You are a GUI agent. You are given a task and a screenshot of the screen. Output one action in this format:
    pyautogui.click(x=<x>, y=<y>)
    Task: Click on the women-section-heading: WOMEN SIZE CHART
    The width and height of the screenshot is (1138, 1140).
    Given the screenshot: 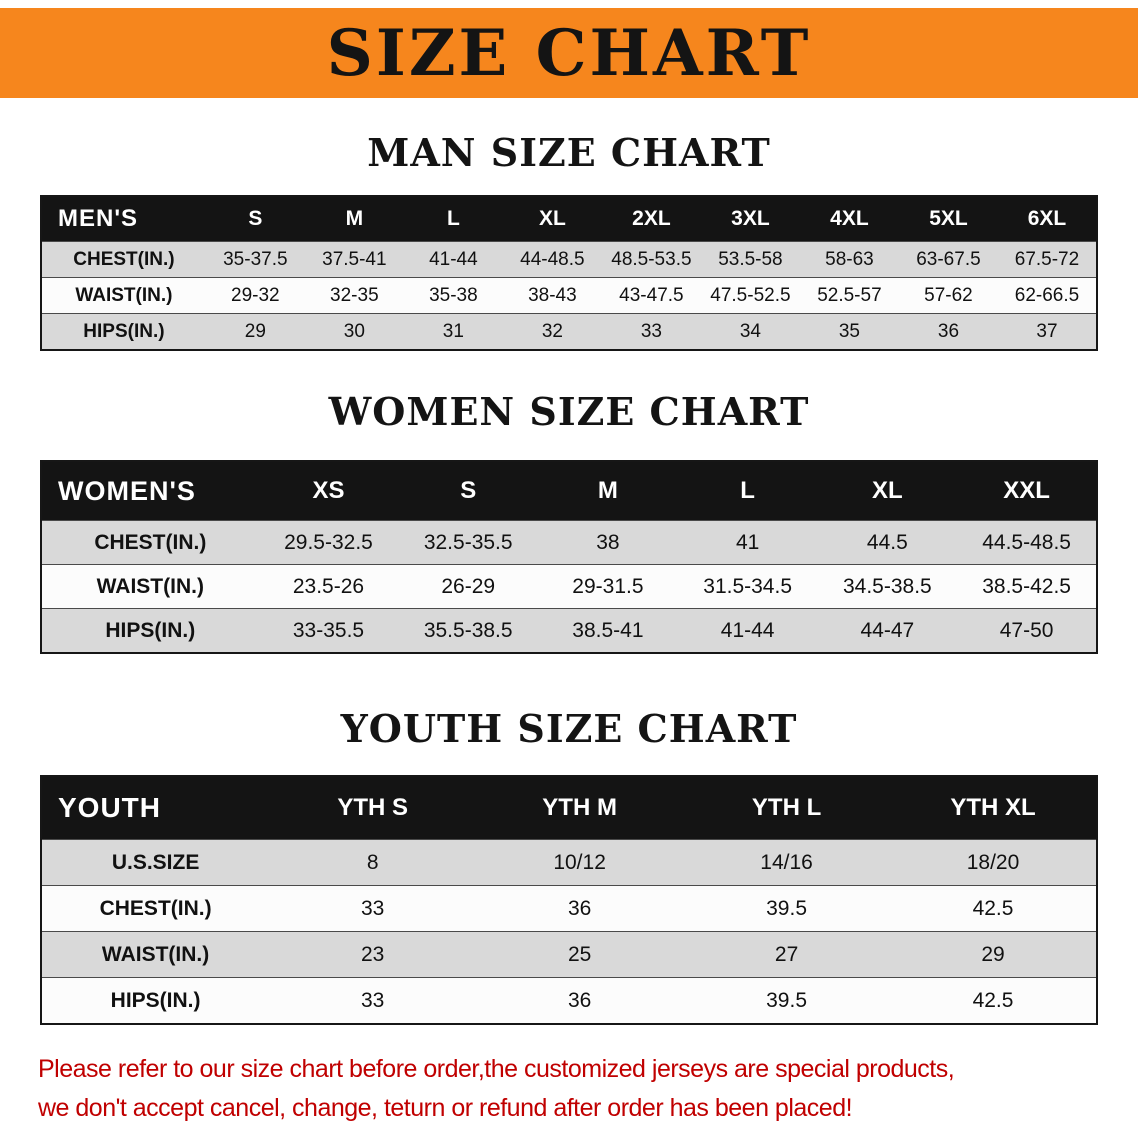 What is the action you would take?
    pyautogui.click(x=569, y=411)
    